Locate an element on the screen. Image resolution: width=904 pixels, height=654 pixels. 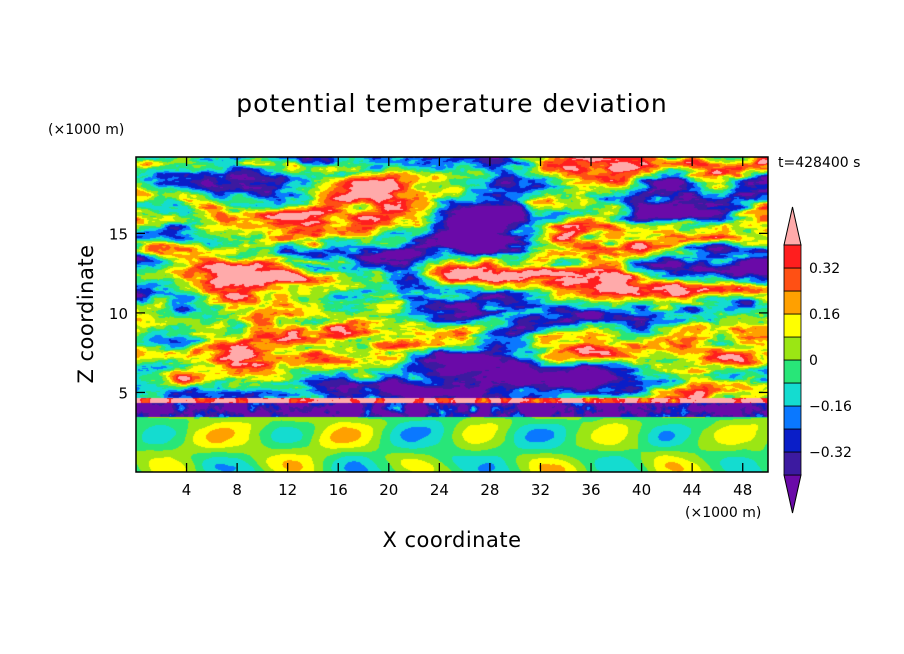
x-axis-label: X coordinate is located at coordinates (451, 540).